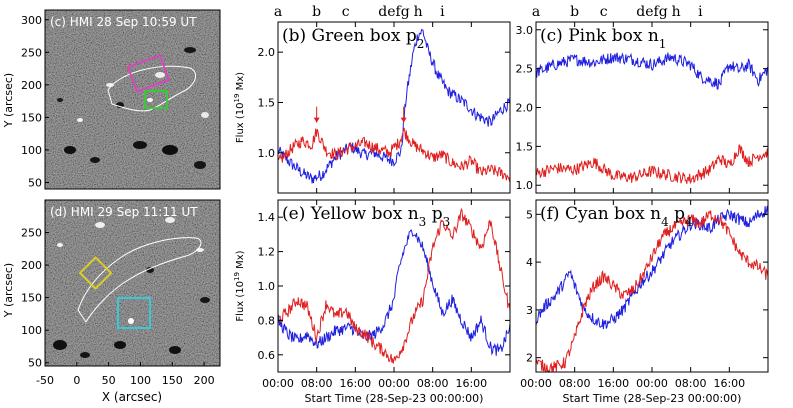 The image size is (793, 408). I want to click on magnetogram-d-spots, so click(131, 287).